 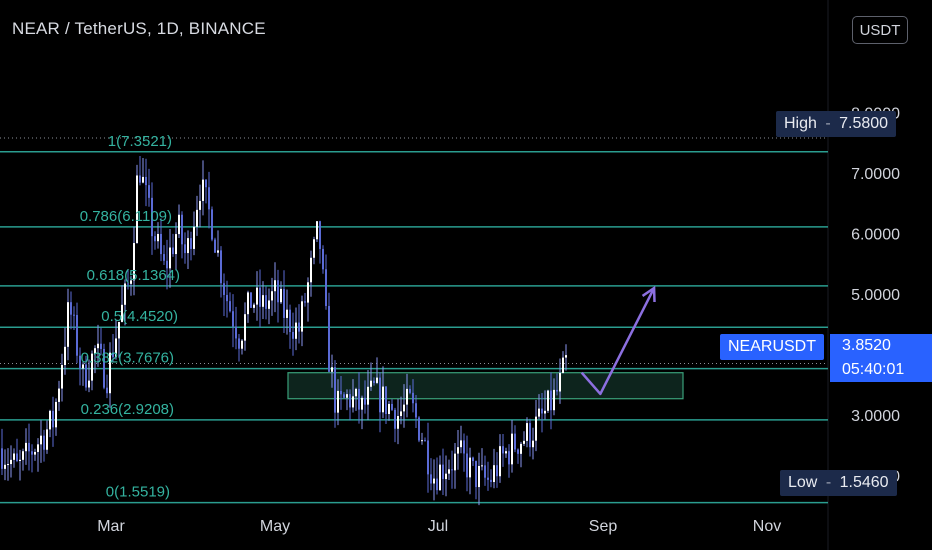 I want to click on fib-label: 0.236(2.9208), so click(x=127, y=409).